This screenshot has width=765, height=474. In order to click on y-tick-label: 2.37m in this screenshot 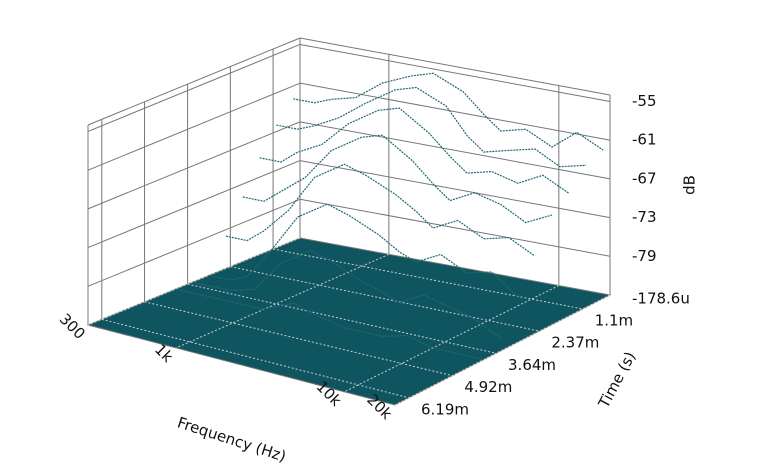, I will do `click(575, 343)`.